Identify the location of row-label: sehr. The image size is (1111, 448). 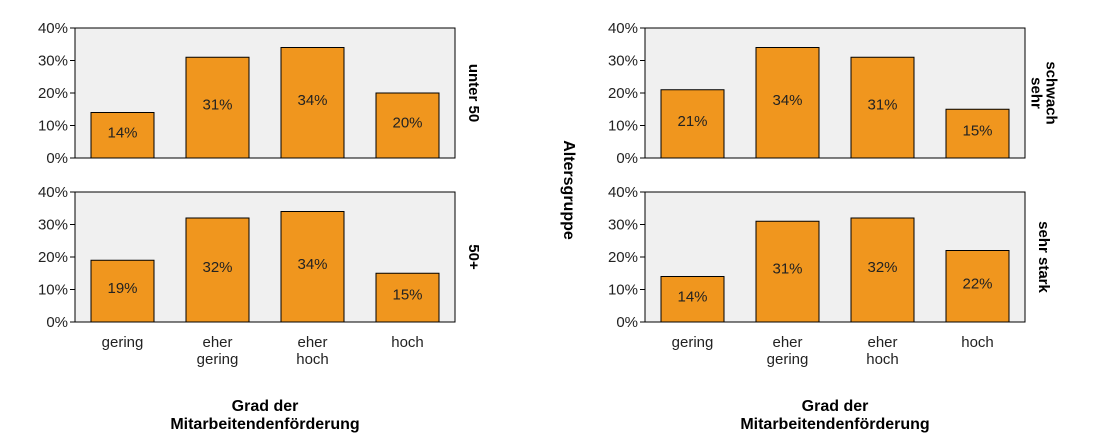
(1036, 93).